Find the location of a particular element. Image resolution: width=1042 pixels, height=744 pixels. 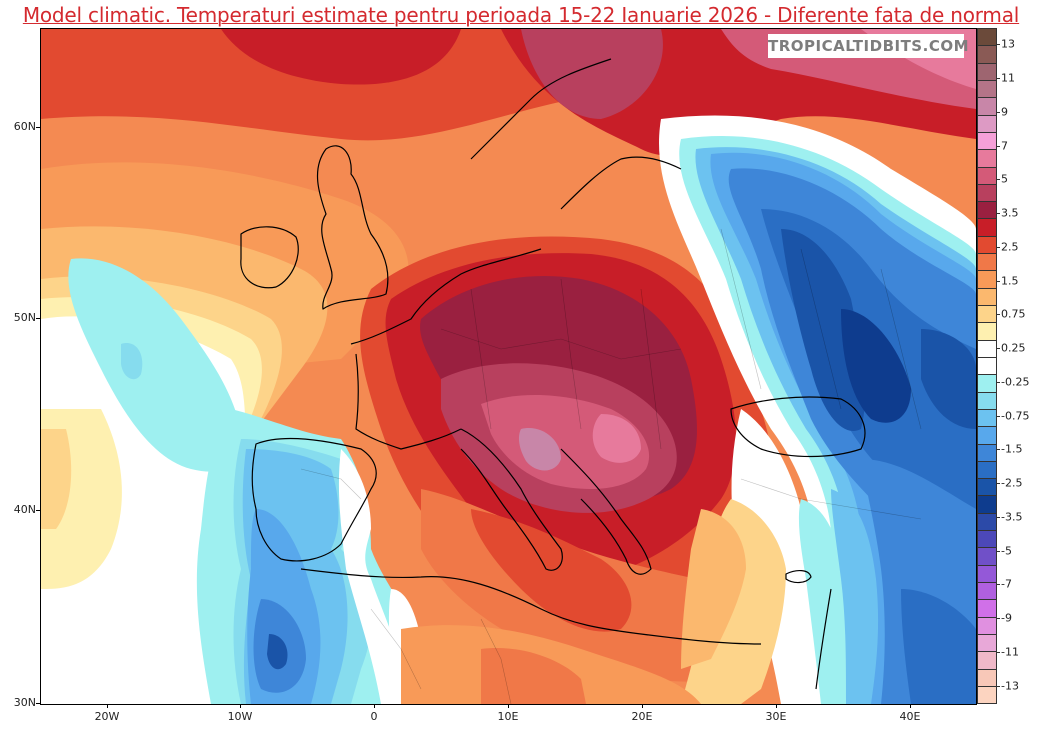

x-tick-label: 0 is located at coordinates (374, 716).